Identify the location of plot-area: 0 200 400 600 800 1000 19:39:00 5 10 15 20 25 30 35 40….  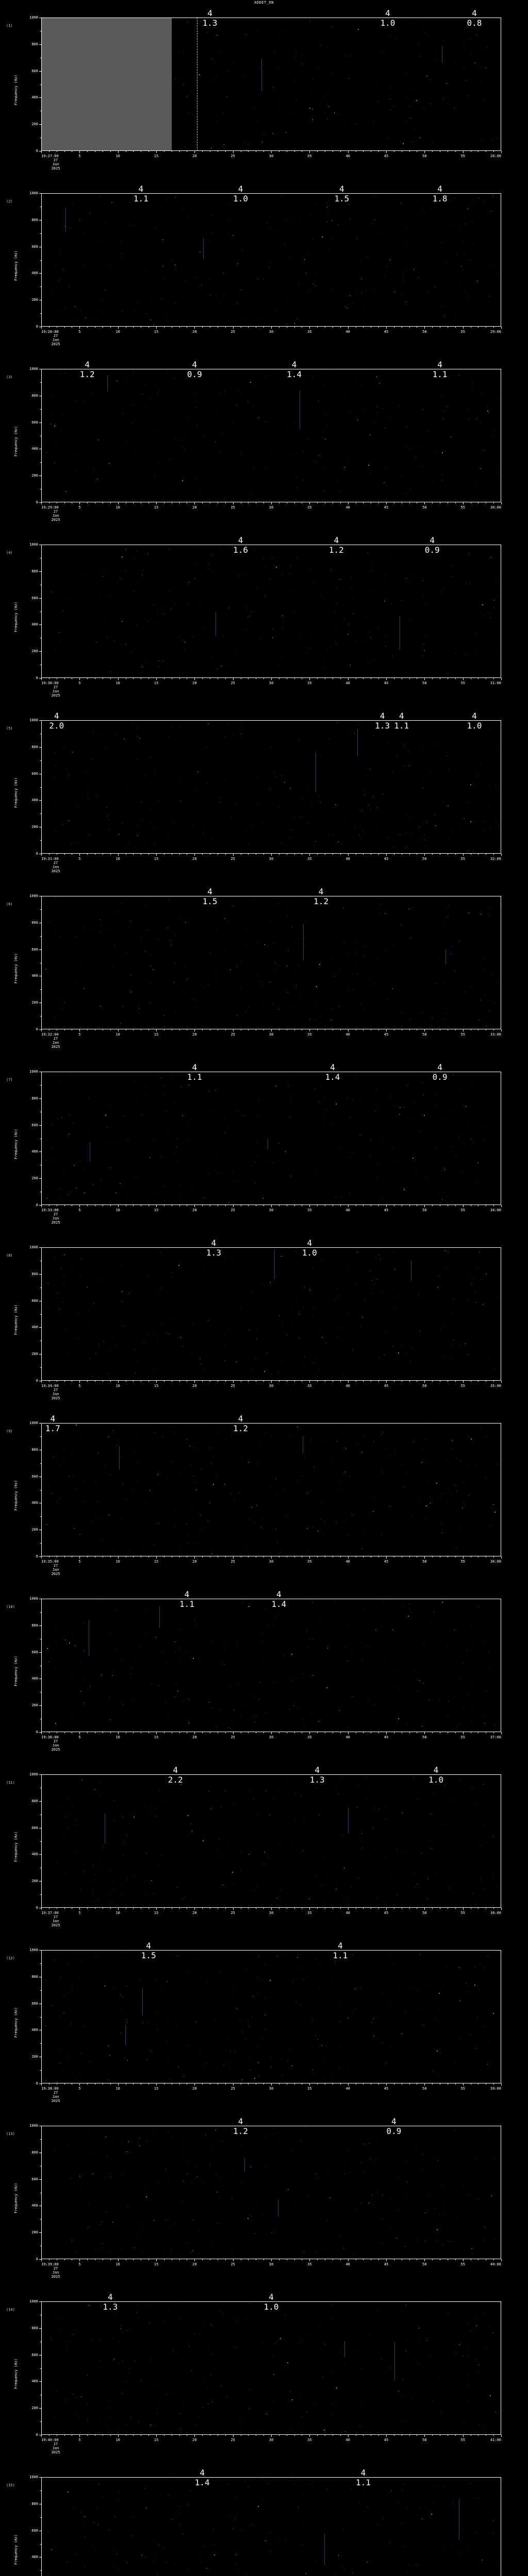
(265, 2197).